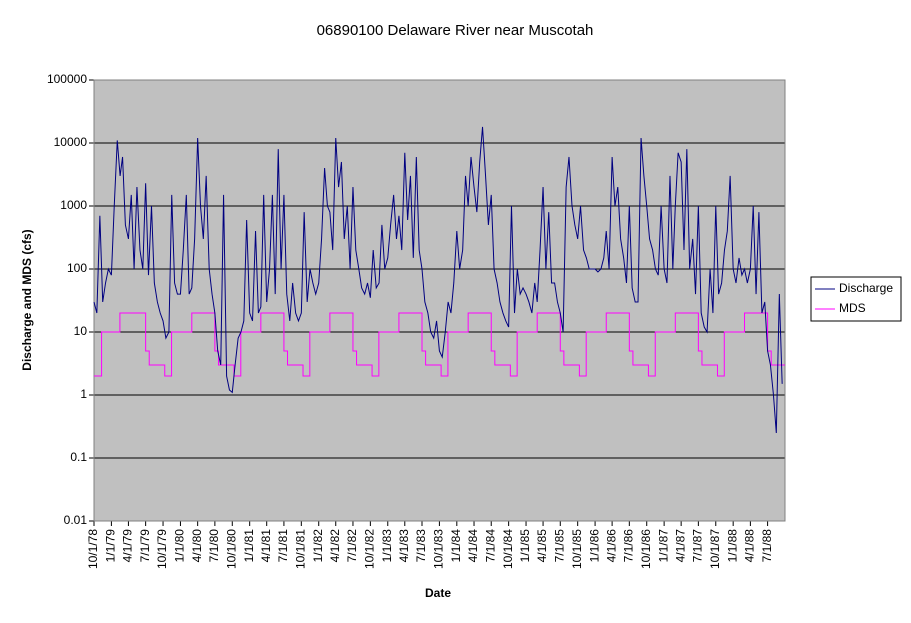 Image resolution: width=911 pixels, height=623 pixels. What do you see at coordinates (577, 549) in the screenshot?
I see `x-tick-label: 10/1/85` at bounding box center [577, 549].